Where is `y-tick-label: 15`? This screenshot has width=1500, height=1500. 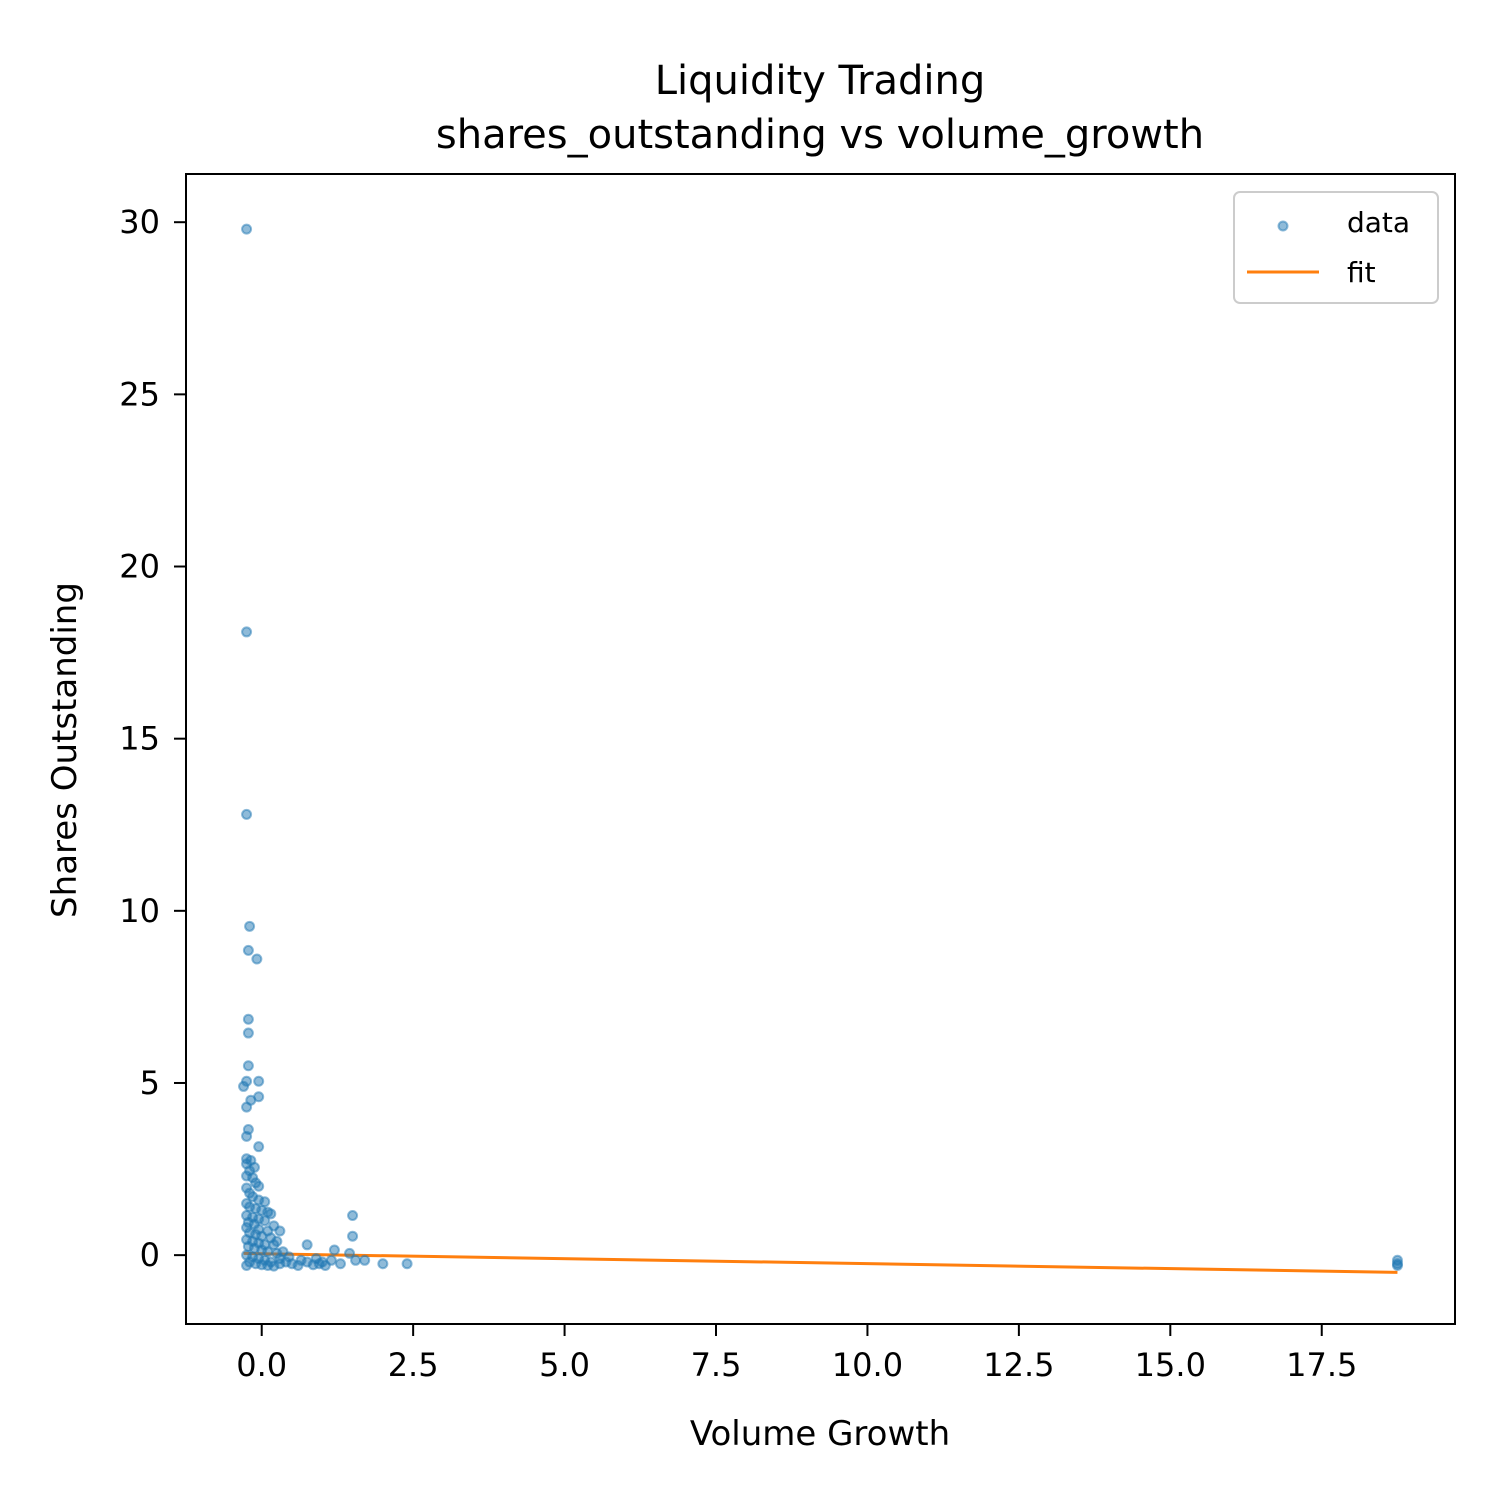 y-tick-label: 15 is located at coordinates (139, 739).